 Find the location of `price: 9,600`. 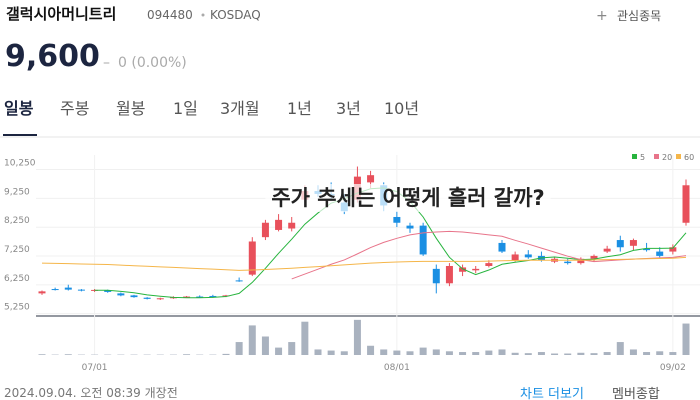

price: 9,600 is located at coordinates (52, 56).